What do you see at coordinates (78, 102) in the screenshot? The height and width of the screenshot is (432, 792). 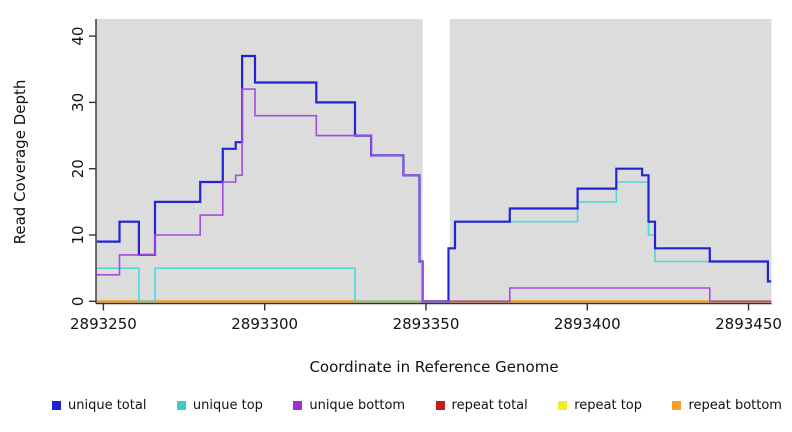 I see `y-tick-label: 30` at bounding box center [78, 102].